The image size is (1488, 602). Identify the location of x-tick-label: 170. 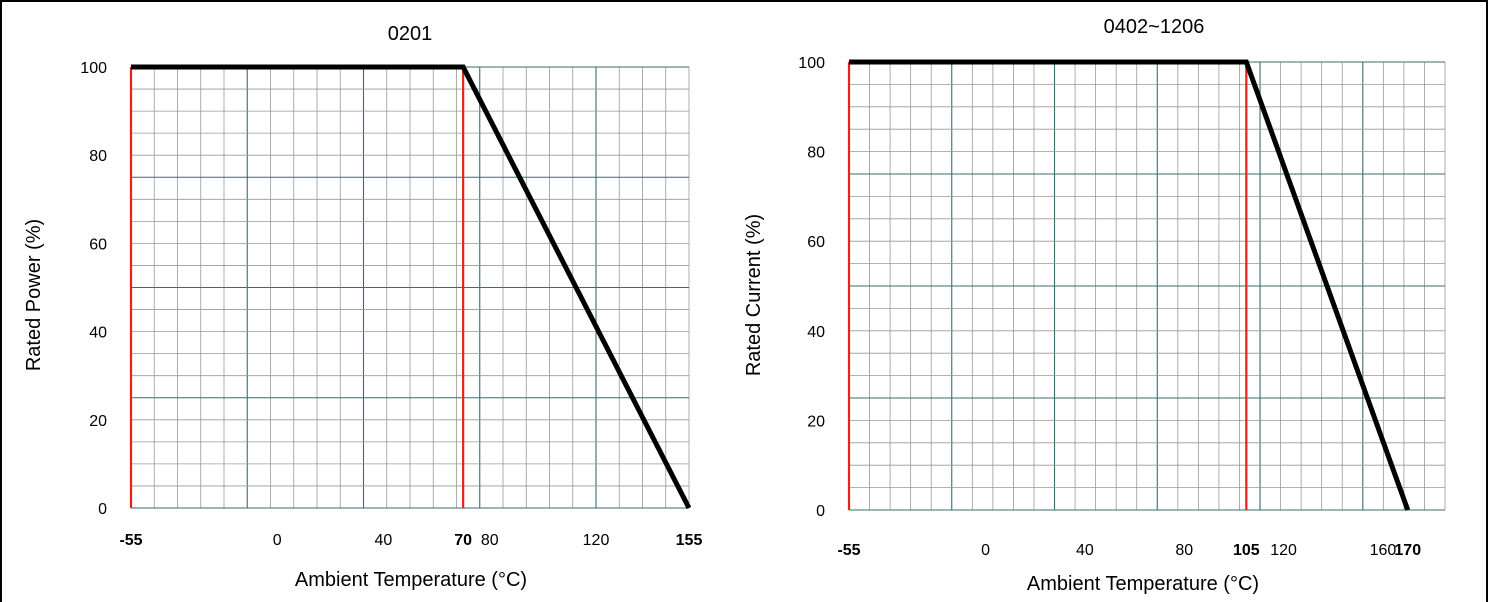
(1407, 550).